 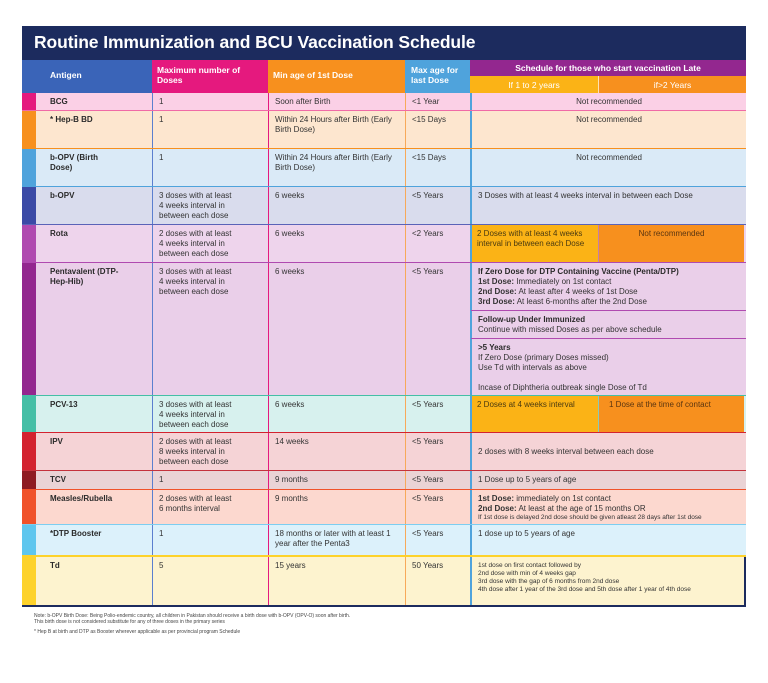 I want to click on row-strip-pcv, so click(x=29, y=413).